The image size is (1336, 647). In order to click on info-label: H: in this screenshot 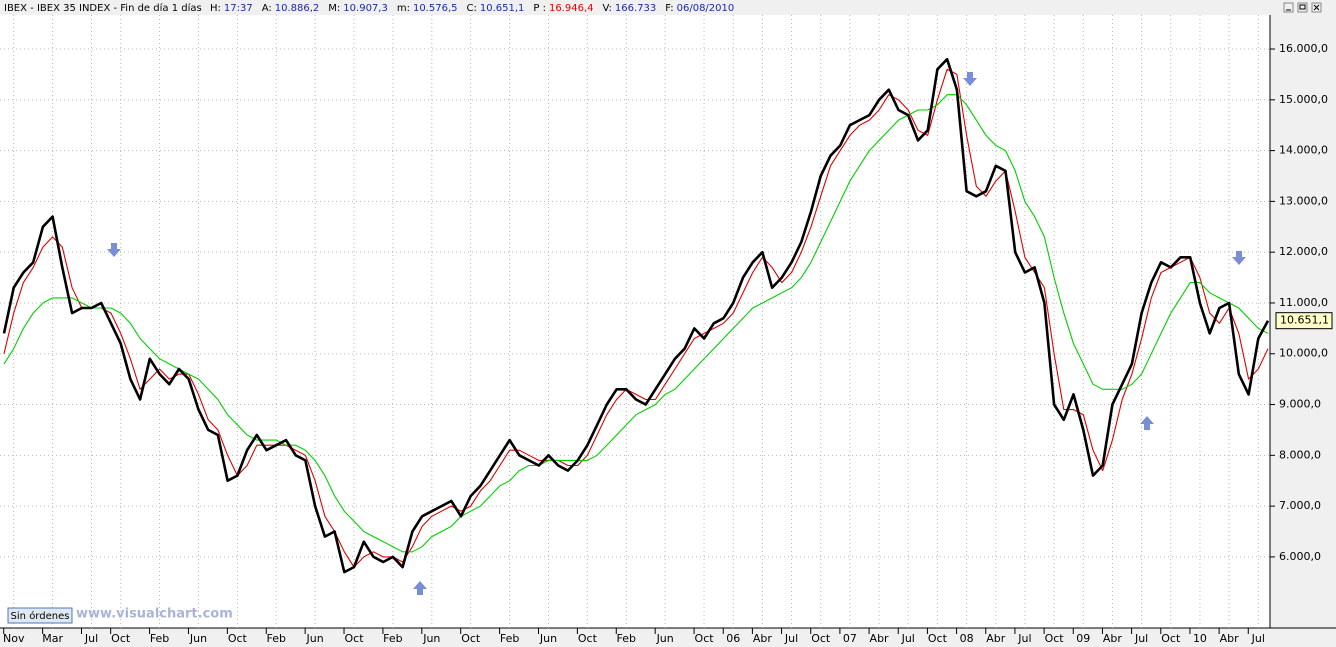, I will do `click(215, 8)`.